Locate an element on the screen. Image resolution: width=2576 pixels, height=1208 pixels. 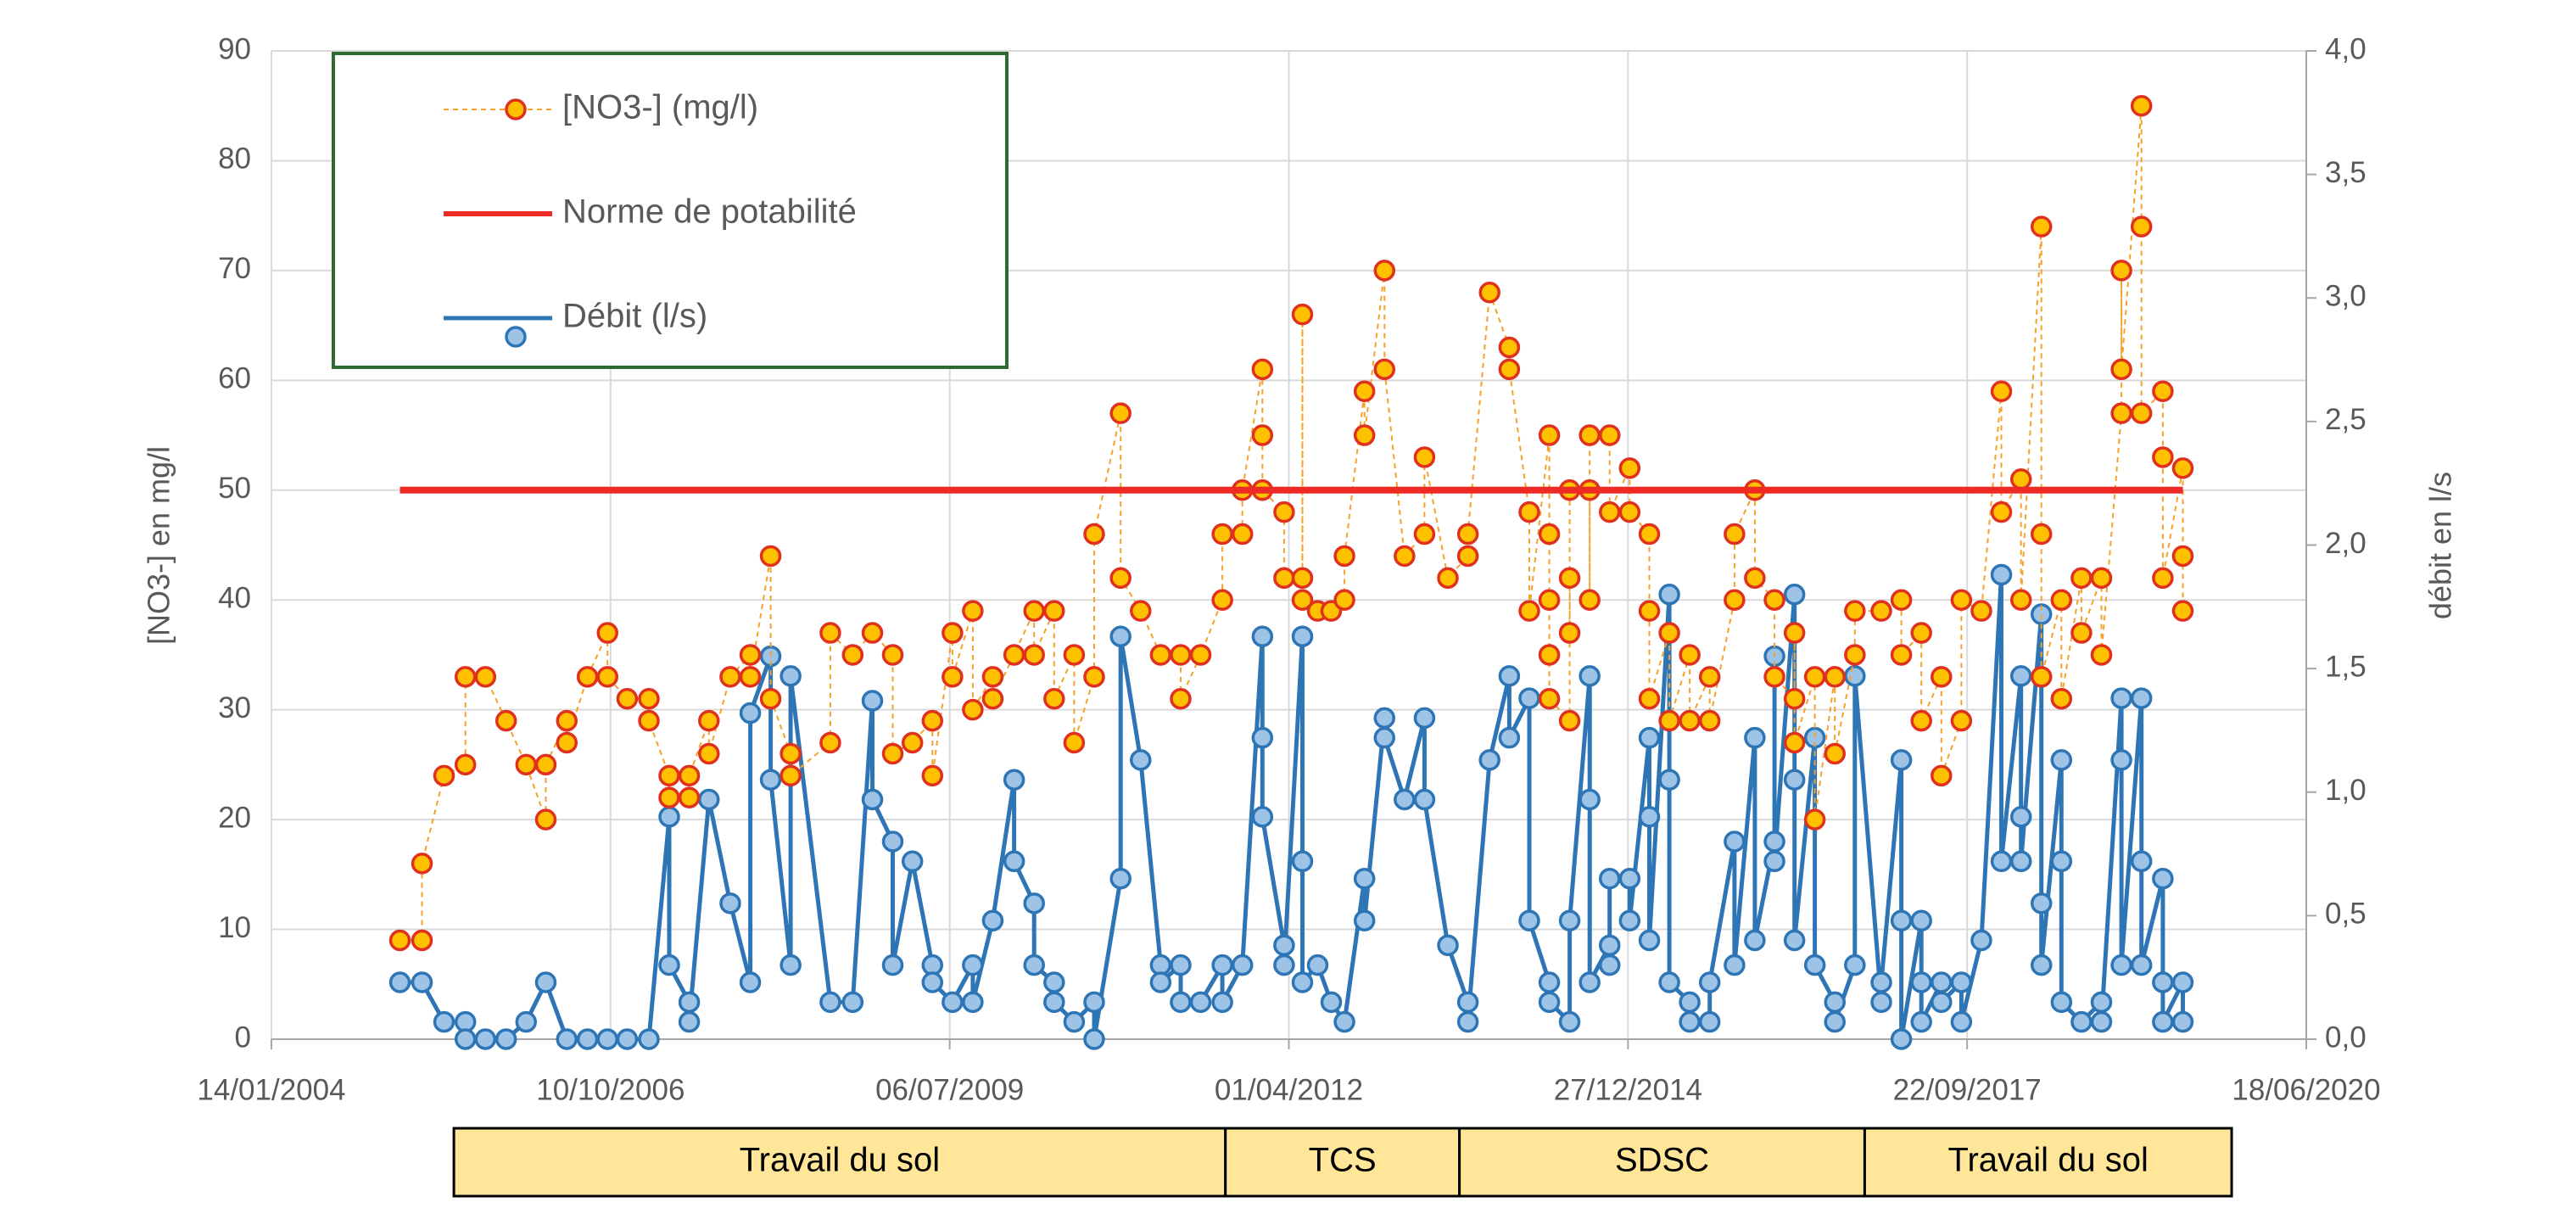
y-tick-label: 0 is located at coordinates (243, 1037).